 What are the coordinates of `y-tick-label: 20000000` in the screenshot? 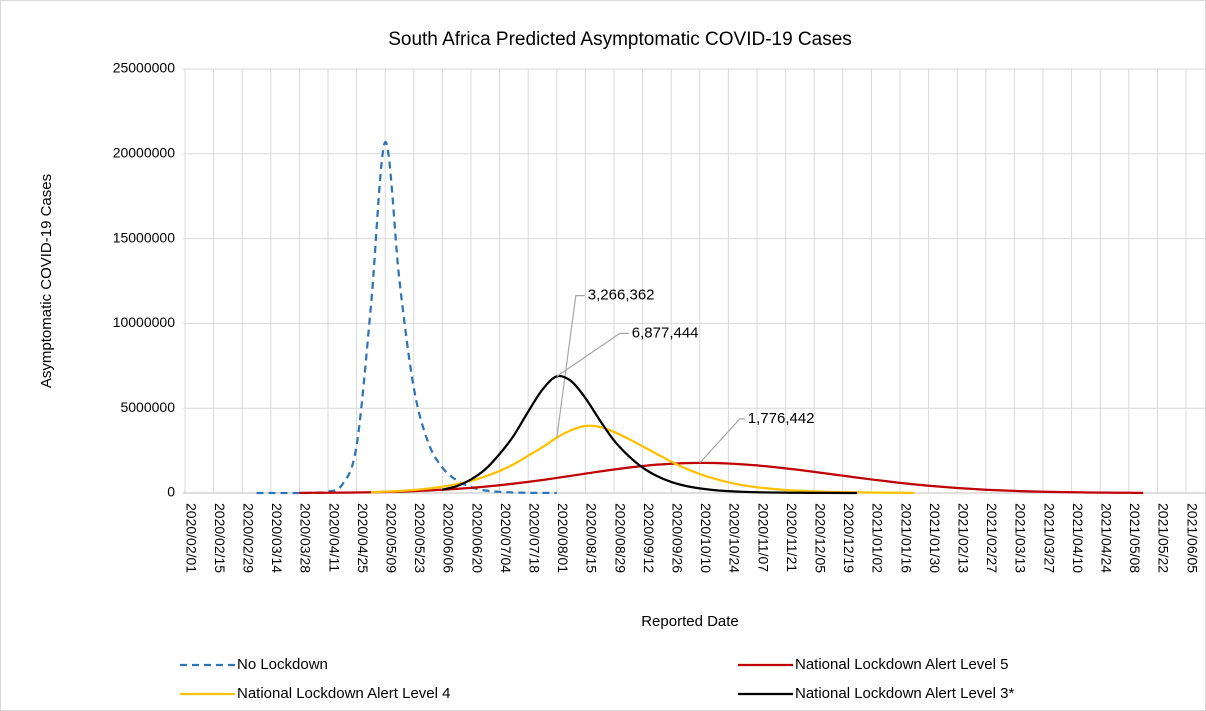 It's located at (144, 153).